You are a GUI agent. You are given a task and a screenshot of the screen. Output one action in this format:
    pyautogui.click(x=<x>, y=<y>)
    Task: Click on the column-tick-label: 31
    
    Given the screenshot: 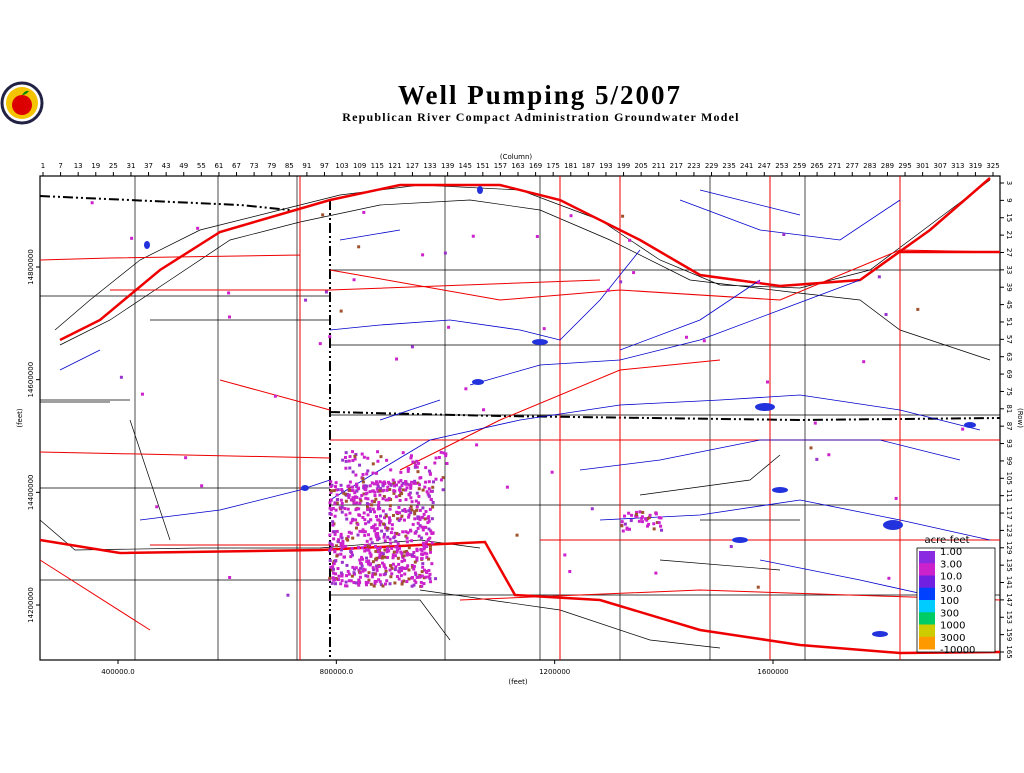 What is the action you would take?
    pyautogui.click(x=131, y=166)
    